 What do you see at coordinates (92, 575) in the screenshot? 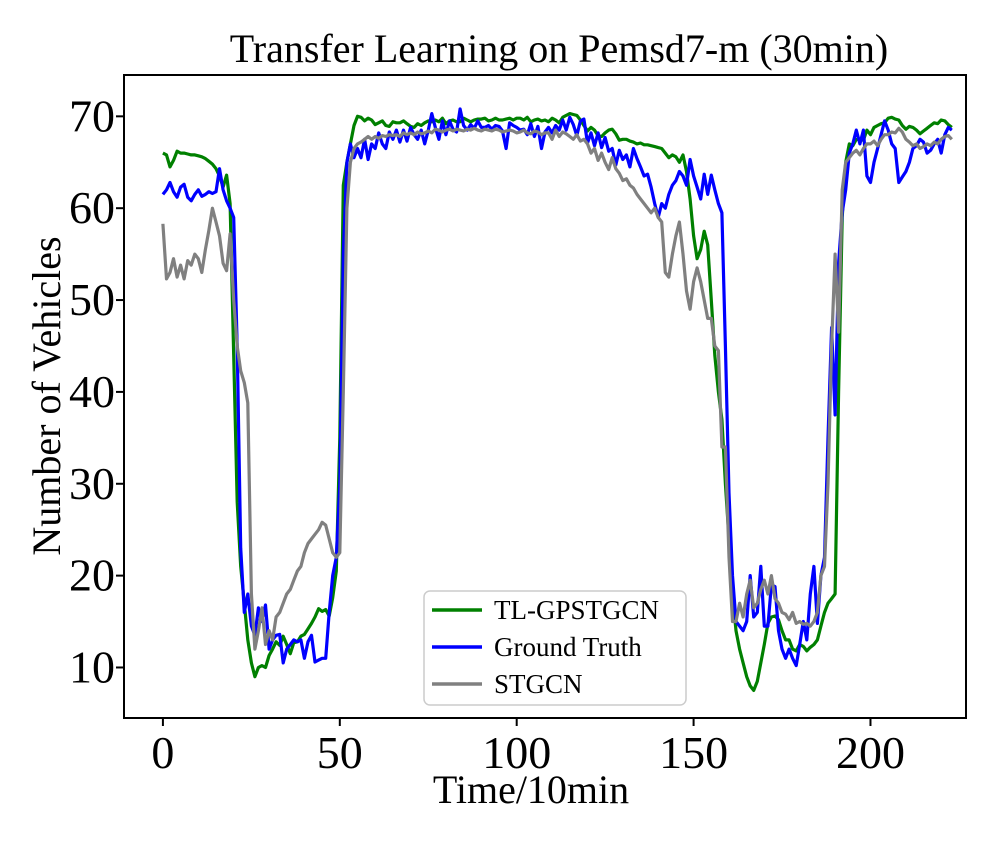
I see `y-tick-label: 20` at bounding box center [92, 575].